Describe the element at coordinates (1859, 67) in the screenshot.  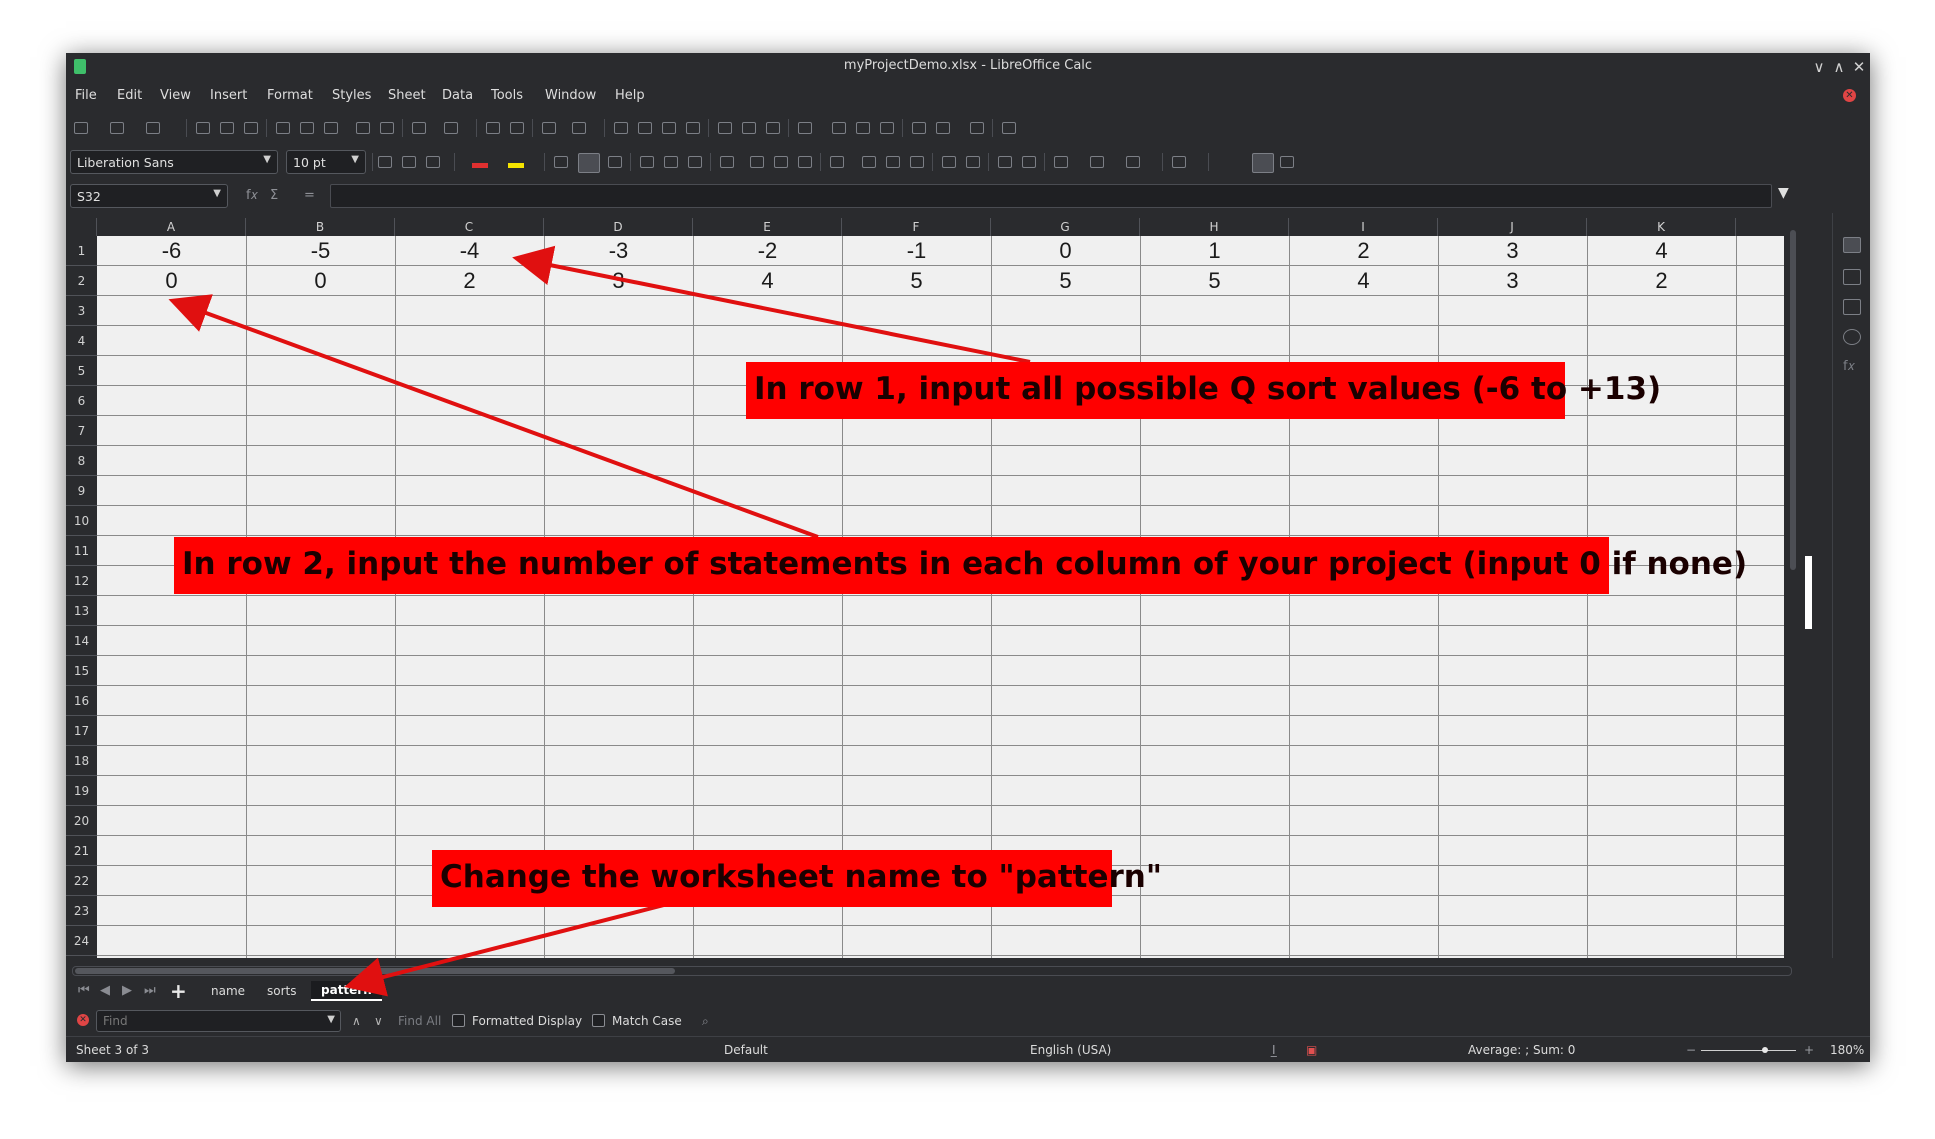
I see `close-window-button: ✕` at that location.